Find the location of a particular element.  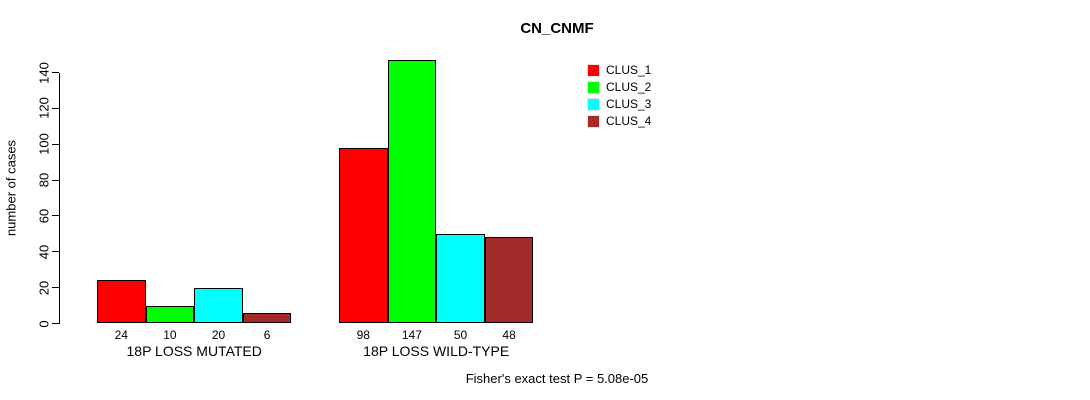

y-axis-label: number of cases is located at coordinates (11, 188).